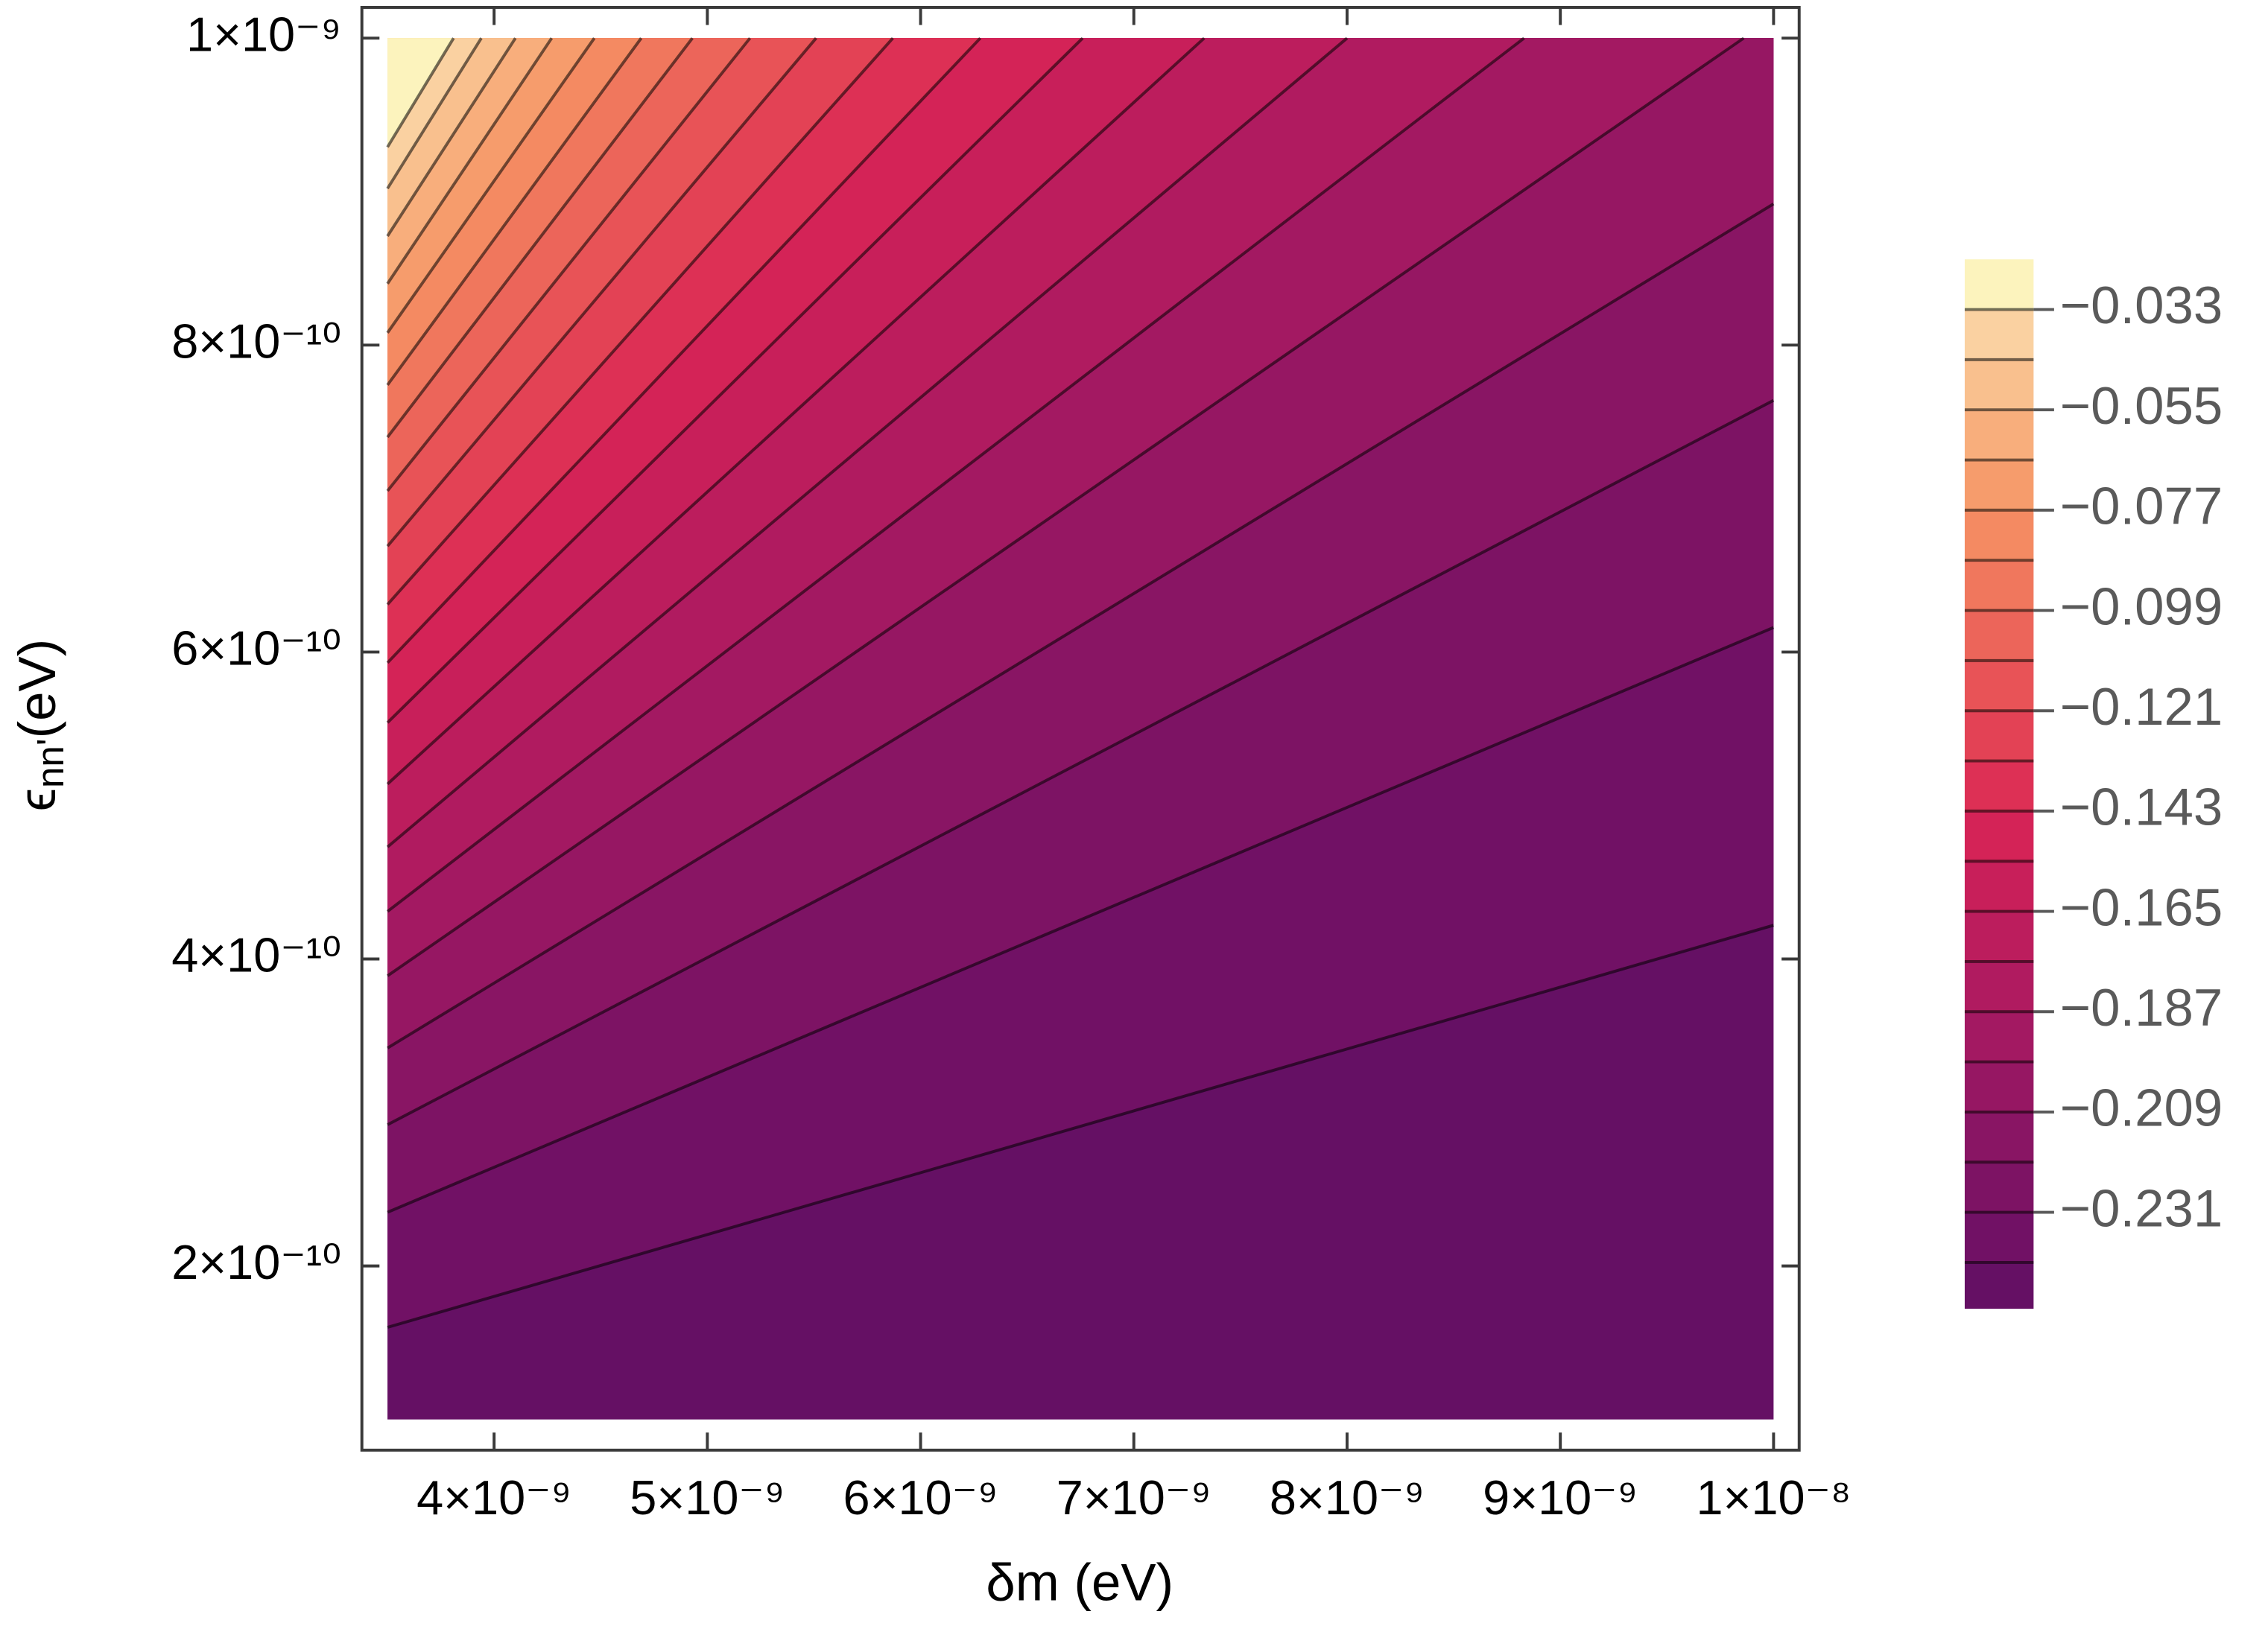 The image size is (2268, 1626). I want to click on y-tick-label: 4×10⁻¹⁰, so click(256, 955).